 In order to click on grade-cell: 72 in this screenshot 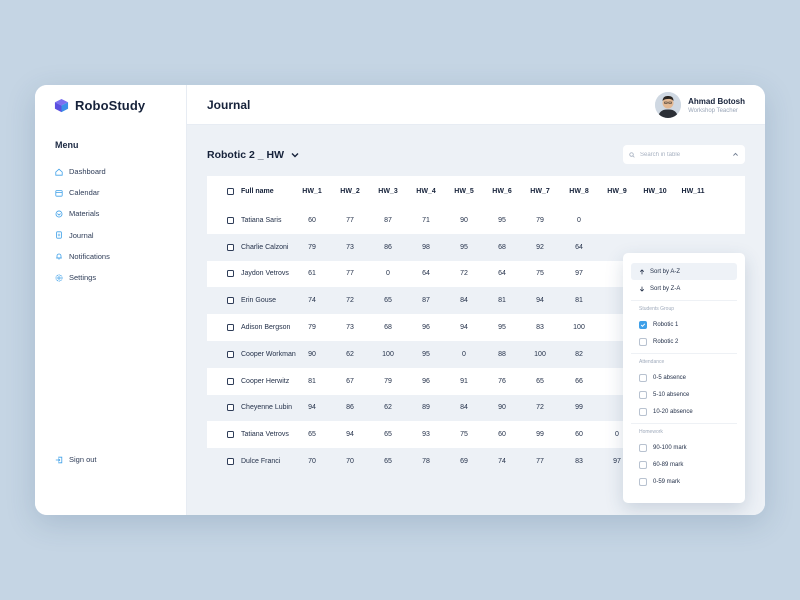, I will do `click(464, 274)`.